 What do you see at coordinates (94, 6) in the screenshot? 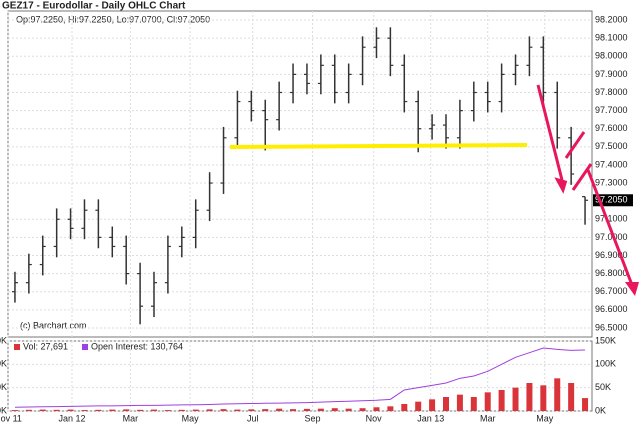
I see `chart-title: GEZ17 - Eurodollar - Daily OHLC Chart` at bounding box center [94, 6].